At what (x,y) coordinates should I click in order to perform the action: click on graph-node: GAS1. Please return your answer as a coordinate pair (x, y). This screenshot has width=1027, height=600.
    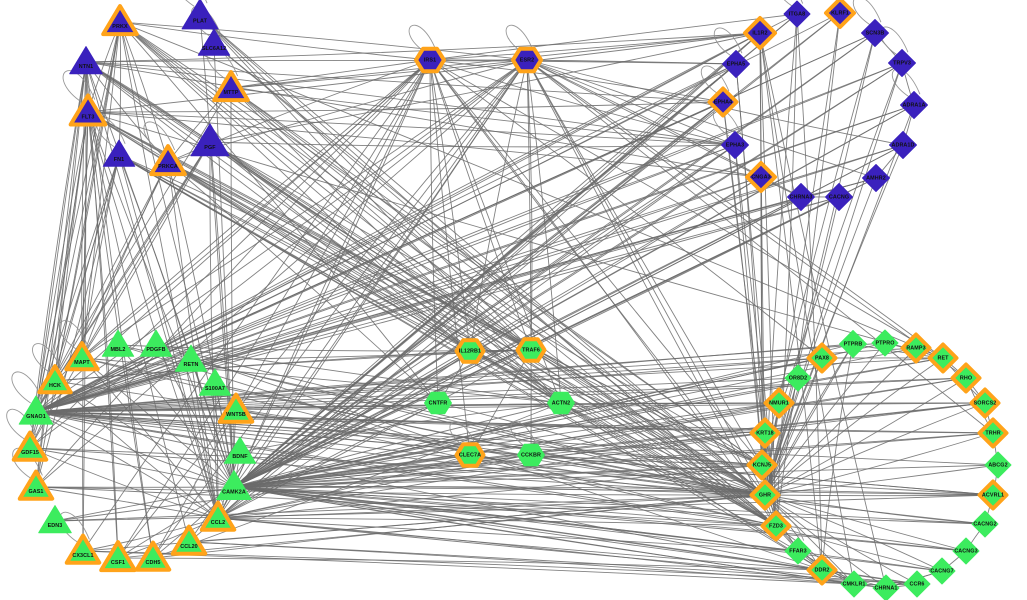
    Looking at the image, I should click on (36, 485).